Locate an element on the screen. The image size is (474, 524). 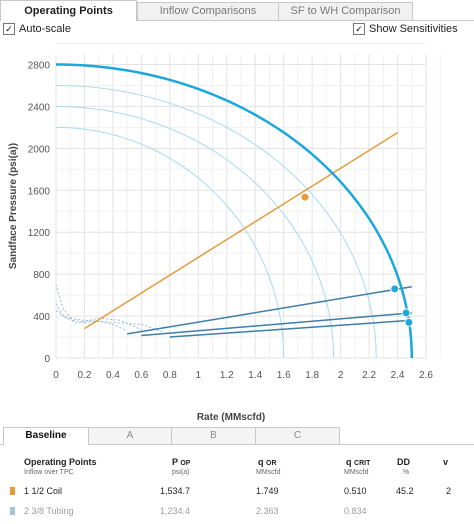
tab-c: C is located at coordinates (297, 435).